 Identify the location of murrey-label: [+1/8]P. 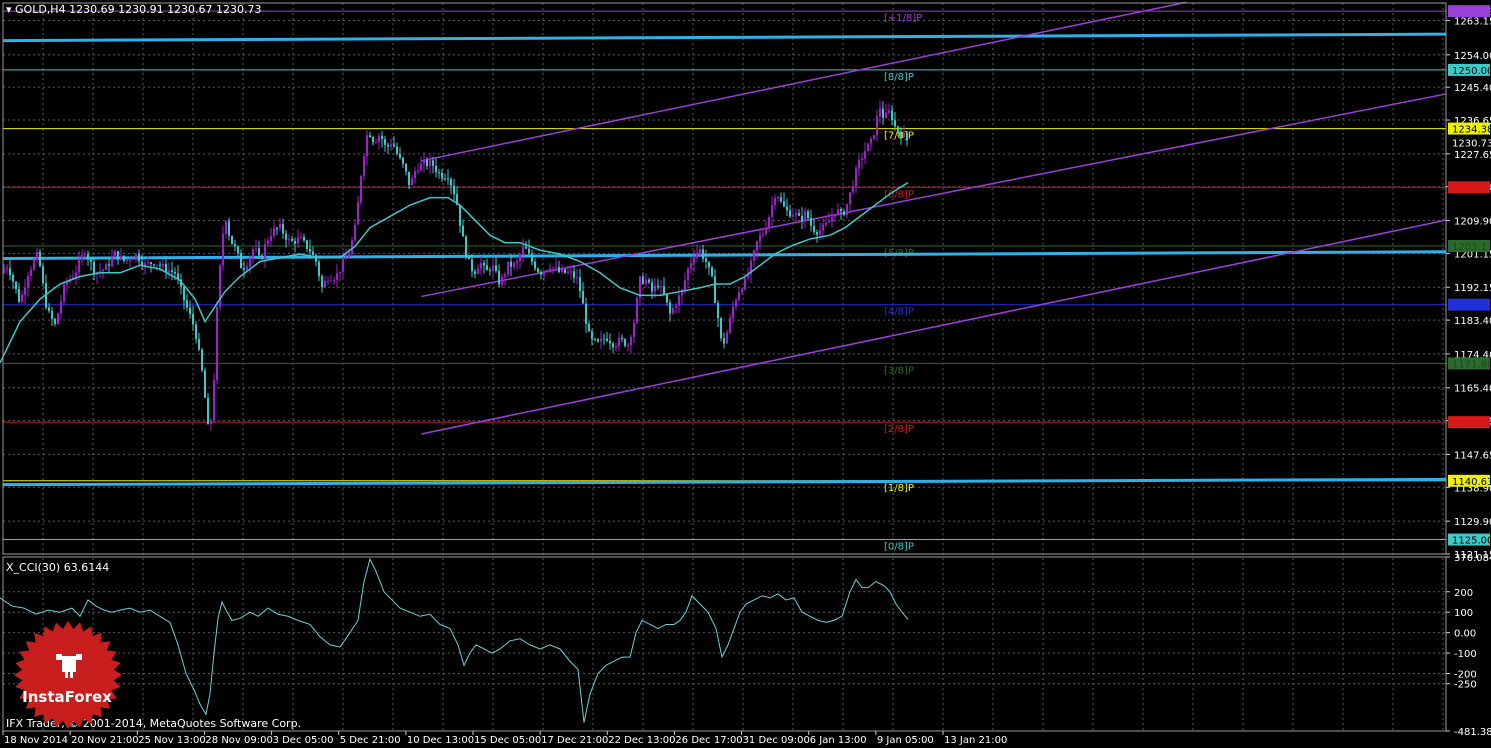
(903, 18).